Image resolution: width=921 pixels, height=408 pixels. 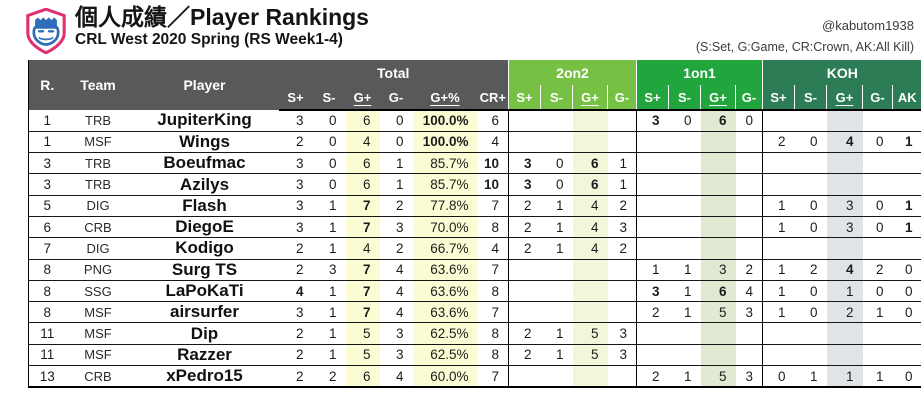 What do you see at coordinates (47, 355) in the screenshot?
I see `cell-rank: 11` at bounding box center [47, 355].